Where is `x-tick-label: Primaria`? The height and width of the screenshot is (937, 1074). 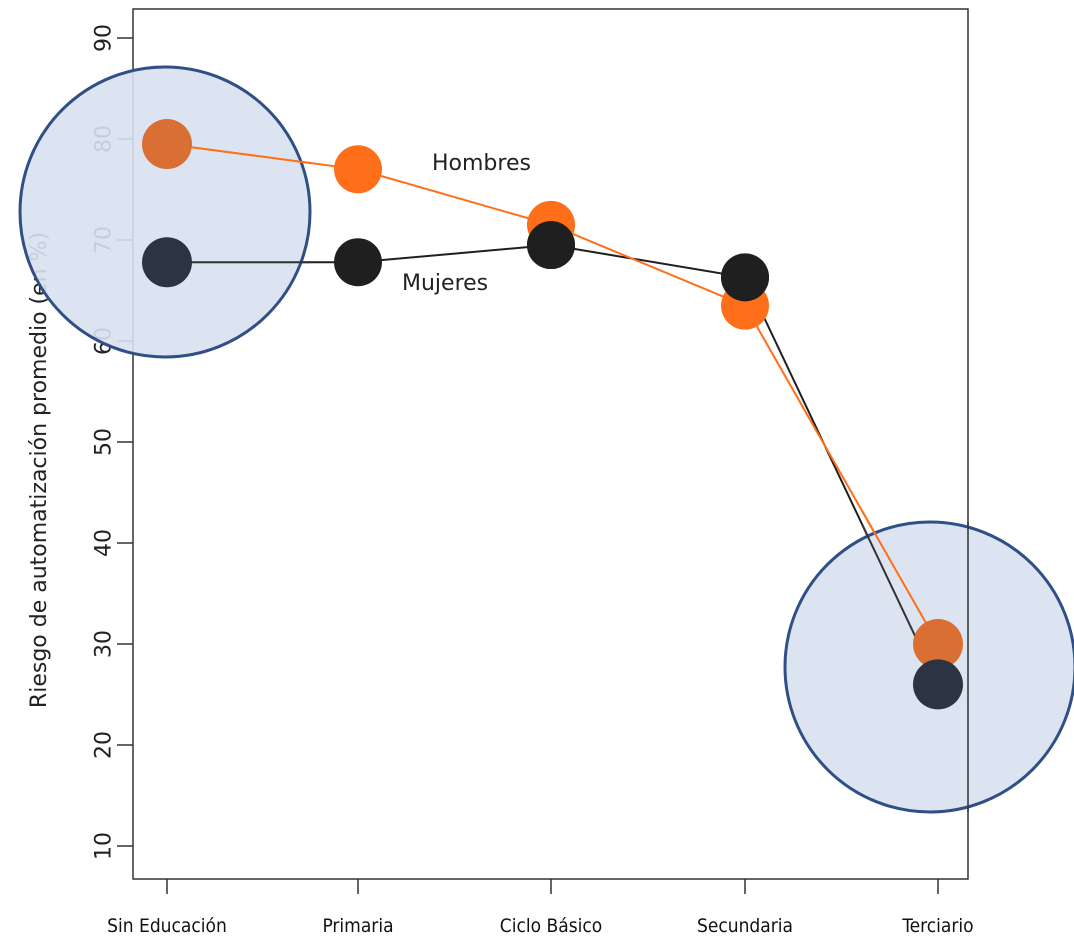
x-tick-label: Primaria is located at coordinates (357, 926).